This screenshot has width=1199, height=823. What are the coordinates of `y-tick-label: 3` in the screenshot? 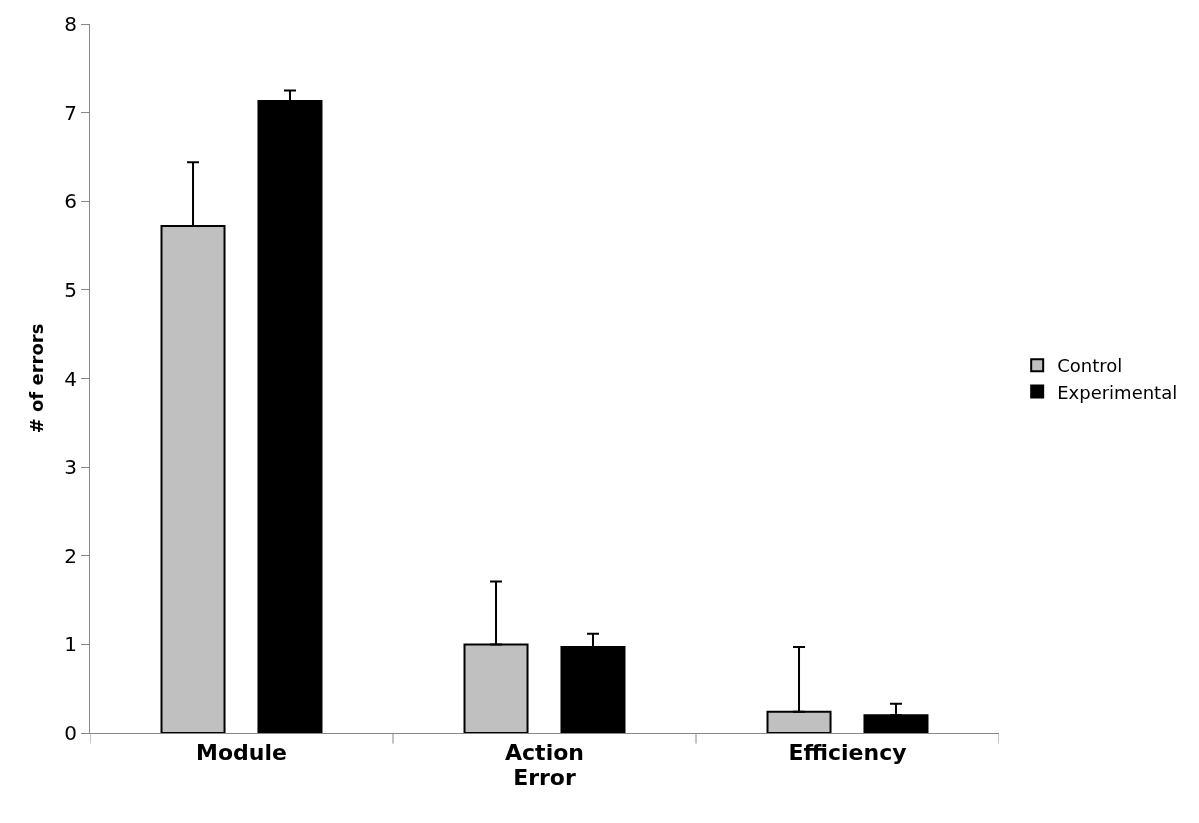 It's located at (70, 467).